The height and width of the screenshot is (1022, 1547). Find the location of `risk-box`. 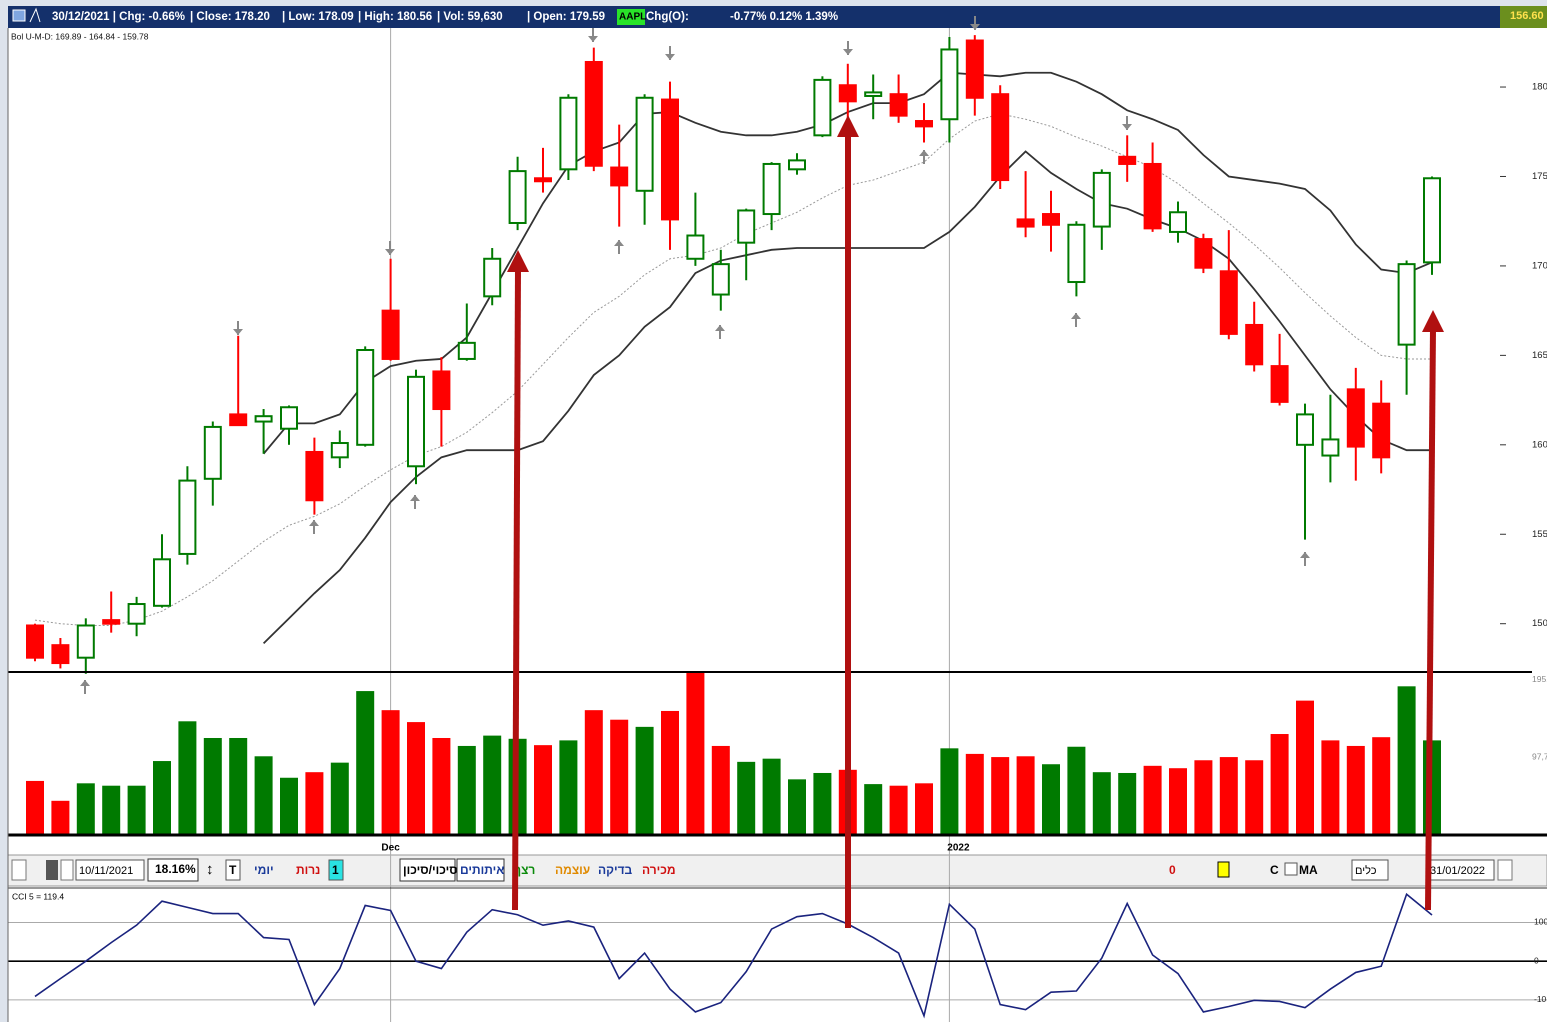

risk-box is located at coordinates (427, 870).